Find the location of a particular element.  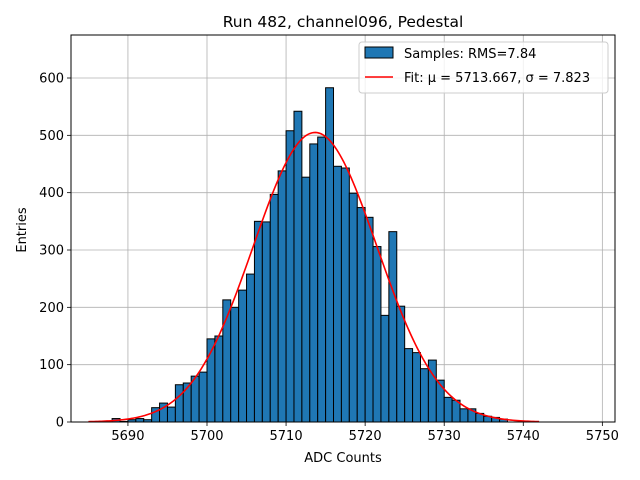

legend-box is located at coordinates (483, 67).